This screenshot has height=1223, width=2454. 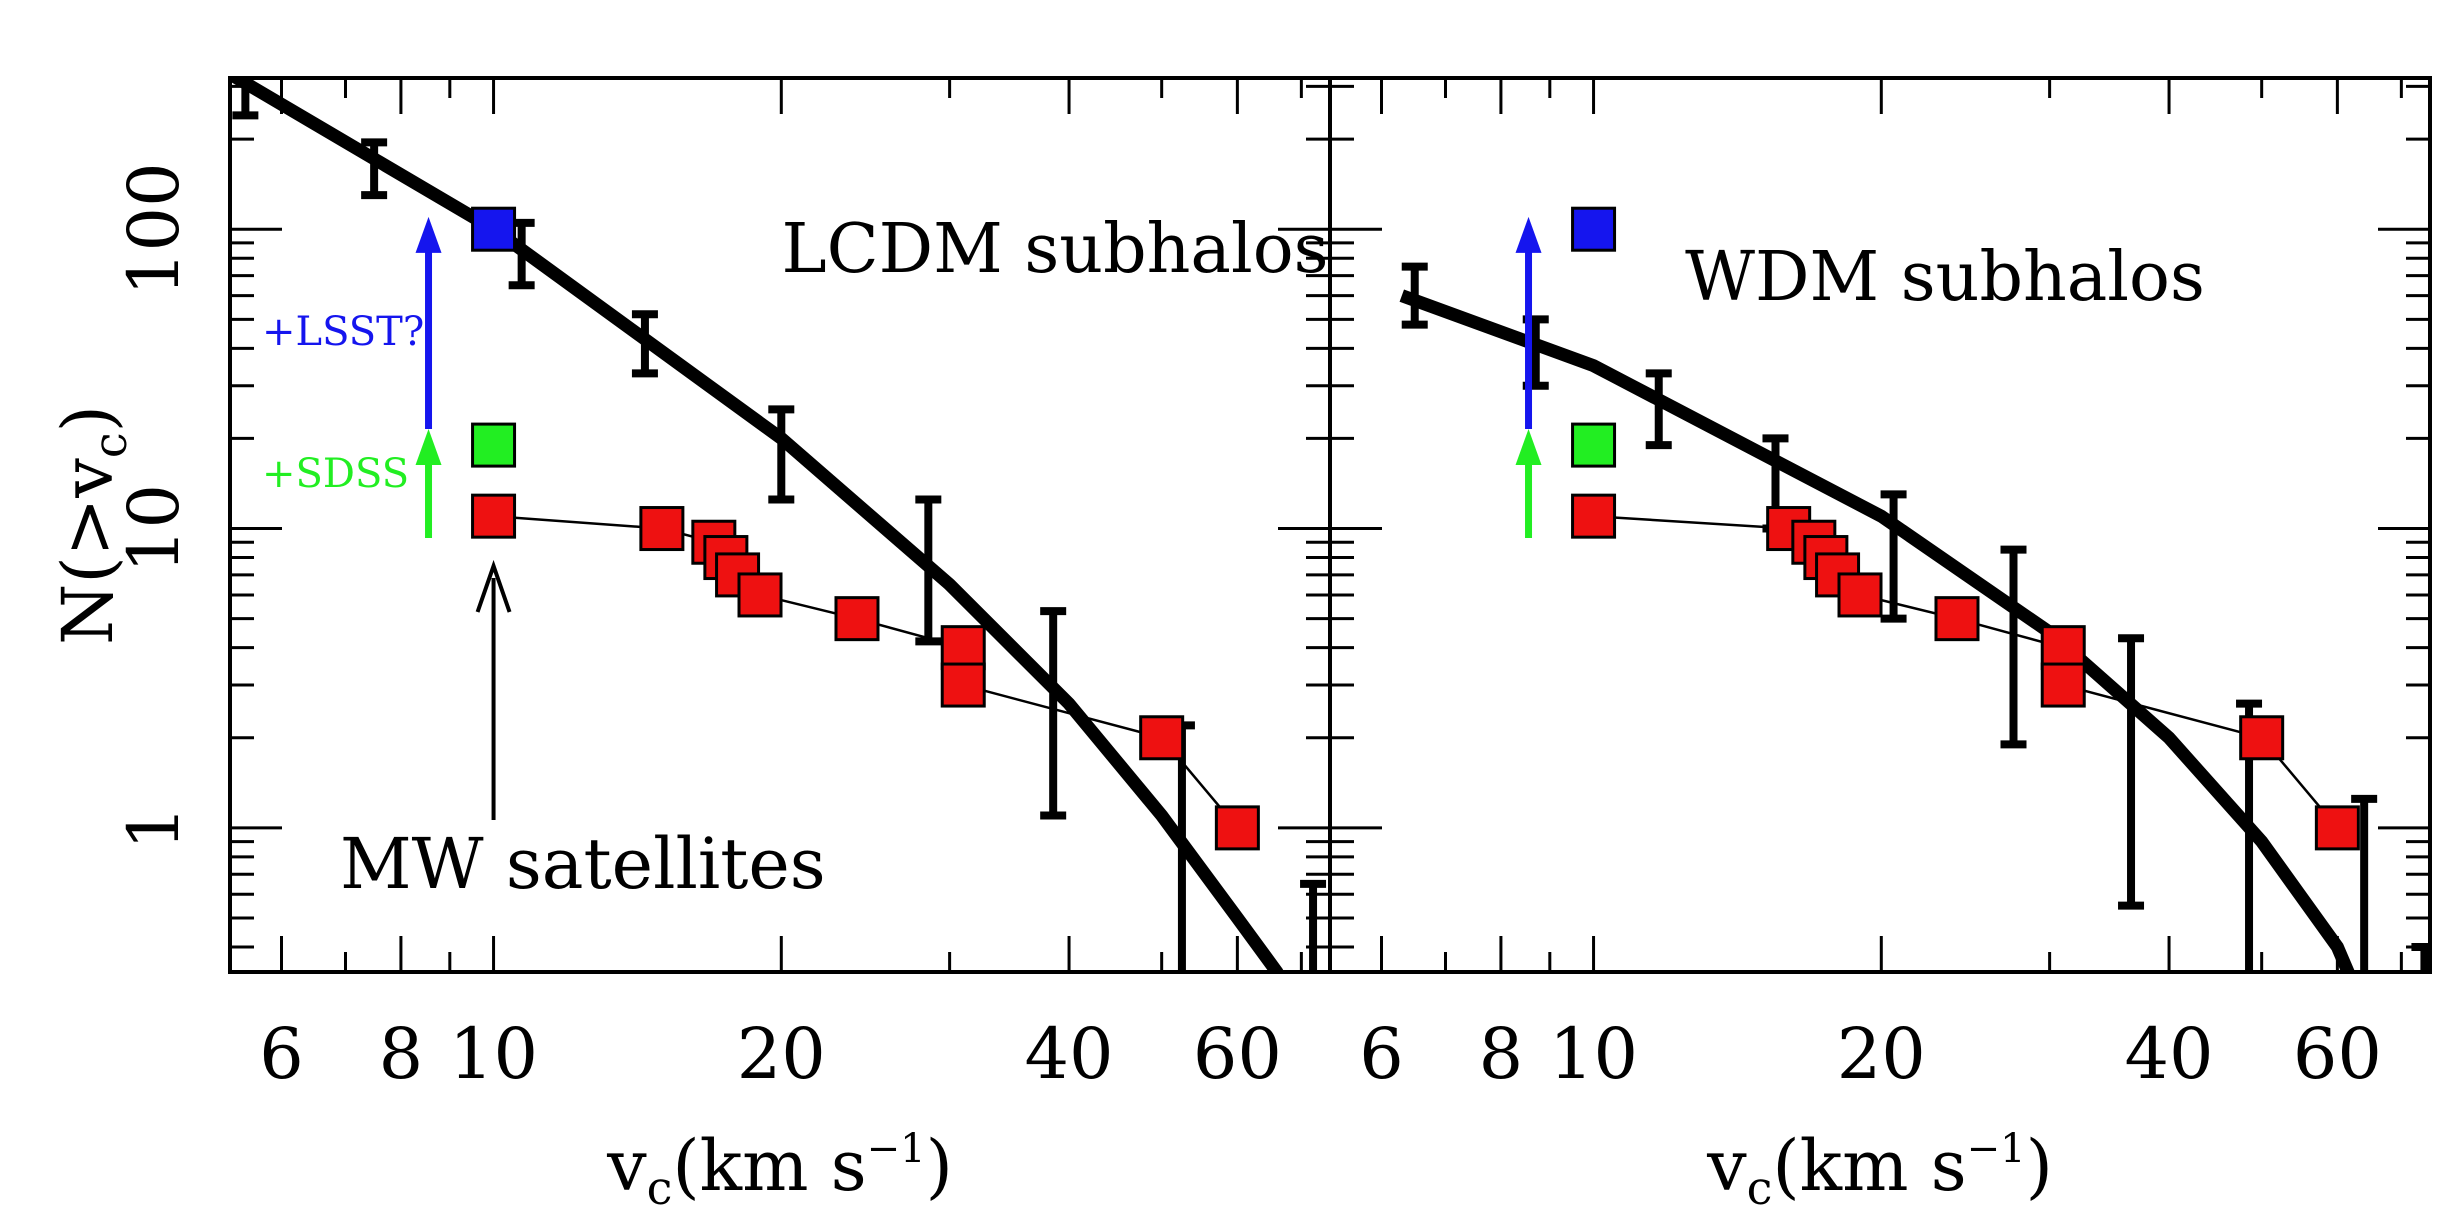 I want to click on annotation-lsst: +LSST?, so click(x=343, y=332).